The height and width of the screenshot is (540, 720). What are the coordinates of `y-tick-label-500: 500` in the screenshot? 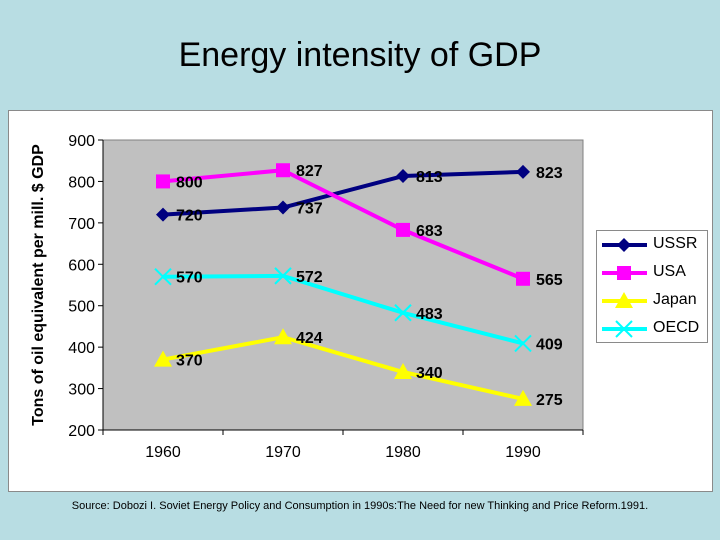 It's located at (81, 307).